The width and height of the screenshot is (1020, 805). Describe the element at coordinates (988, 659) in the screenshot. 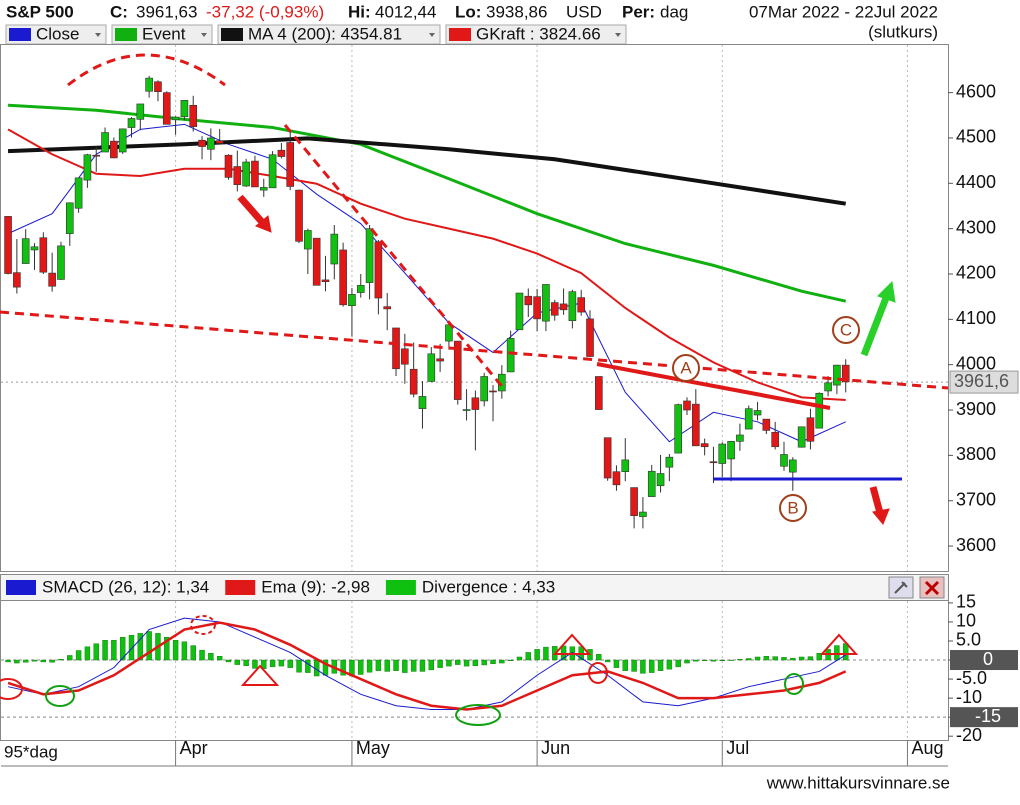

I see `y-tick-label: 0` at that location.